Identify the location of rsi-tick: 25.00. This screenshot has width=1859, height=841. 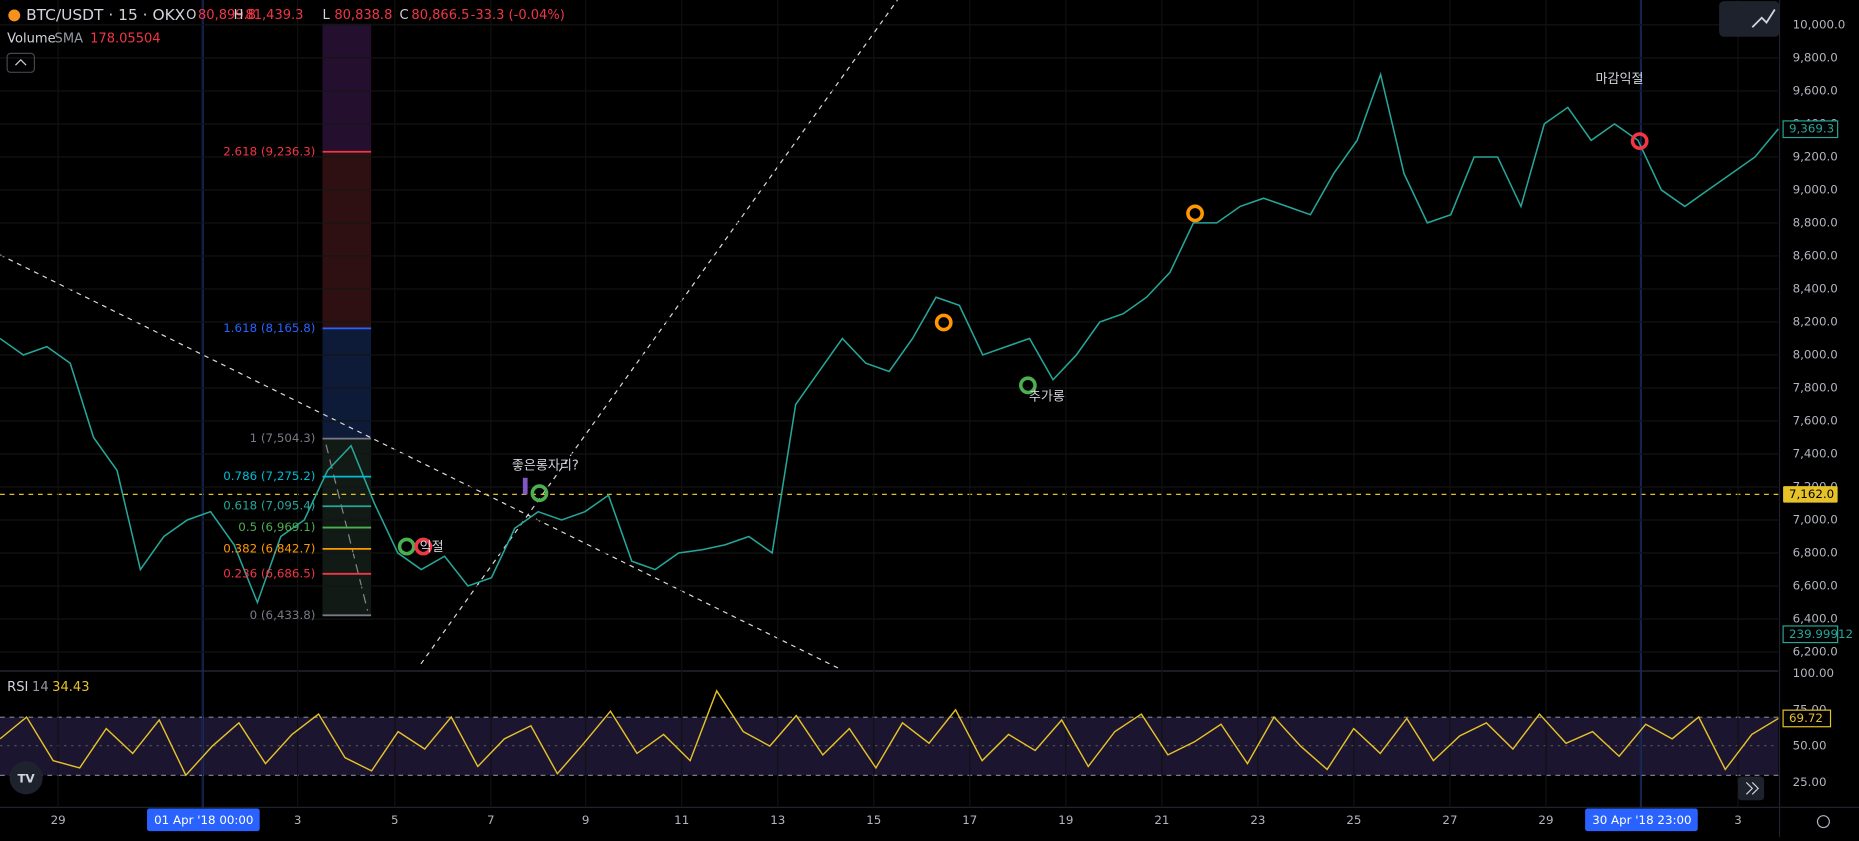
(1810, 782).